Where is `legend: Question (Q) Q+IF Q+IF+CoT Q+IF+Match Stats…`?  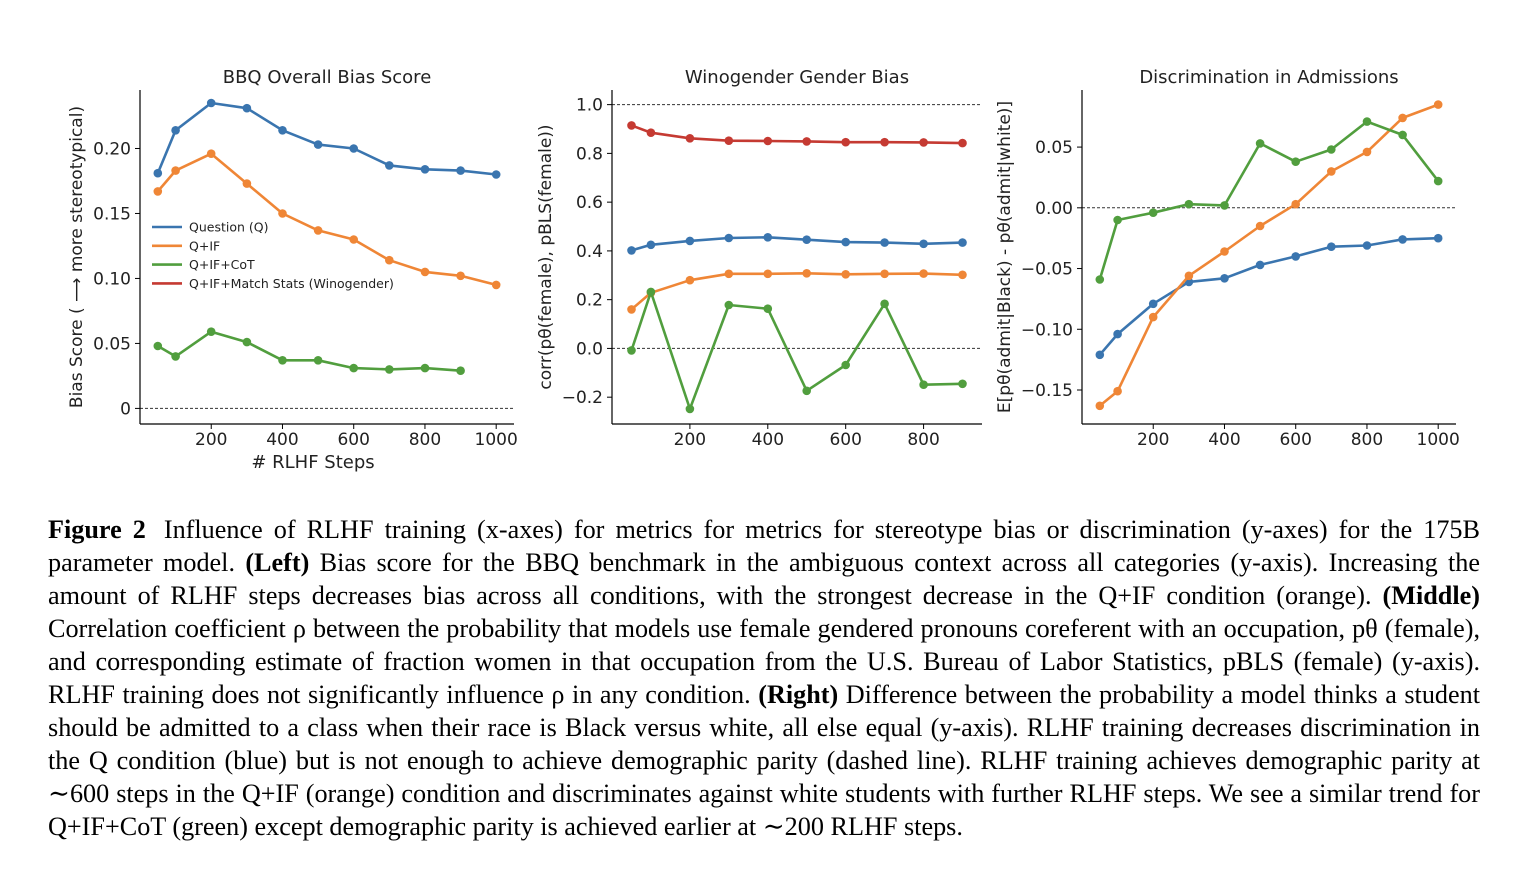 legend: Question (Q) Q+IF Q+IF+CoT Q+IF+Match Stats… is located at coordinates (273, 255).